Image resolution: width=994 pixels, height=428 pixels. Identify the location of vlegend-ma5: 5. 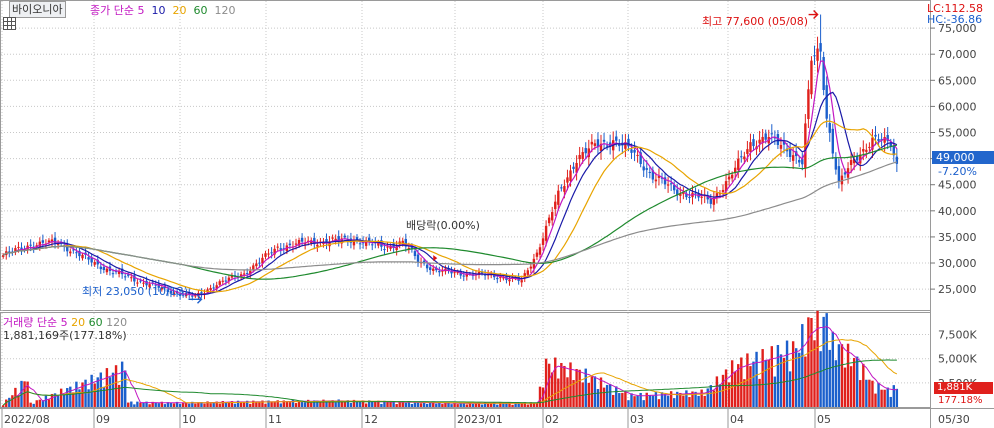
(64, 322).